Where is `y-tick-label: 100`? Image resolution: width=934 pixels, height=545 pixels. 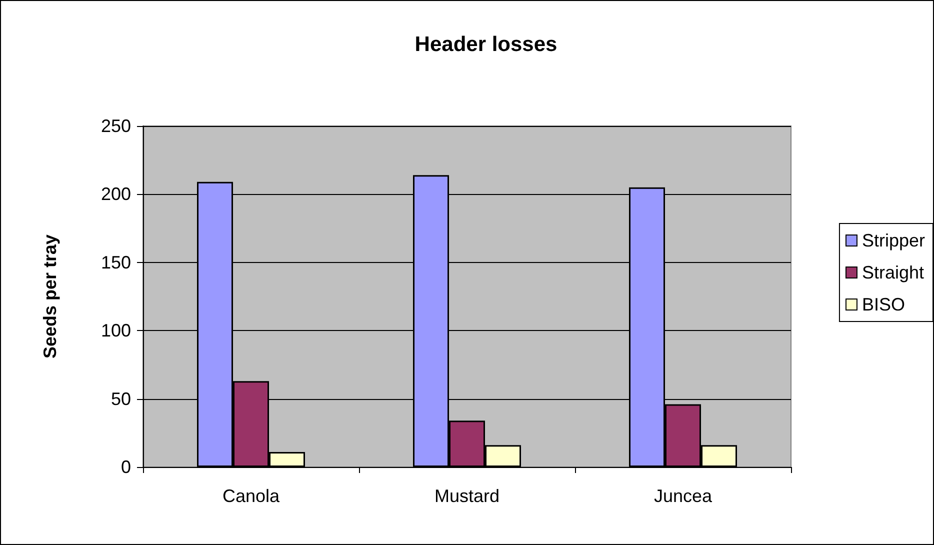
y-tick-label: 100 is located at coordinates (115, 330).